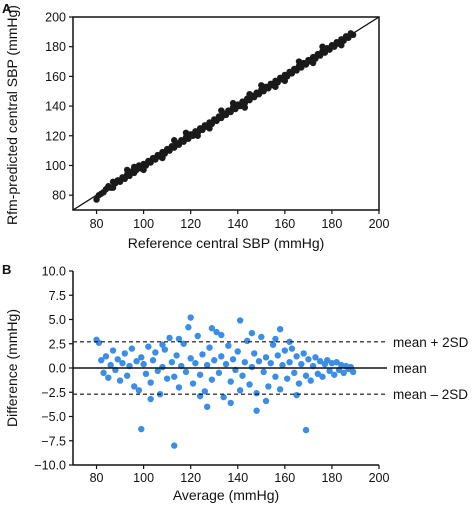 The height and width of the screenshot is (506, 474). What do you see at coordinates (59, 196) in the screenshot?
I see `panel-a-y-tick-label: 80` at bounding box center [59, 196].